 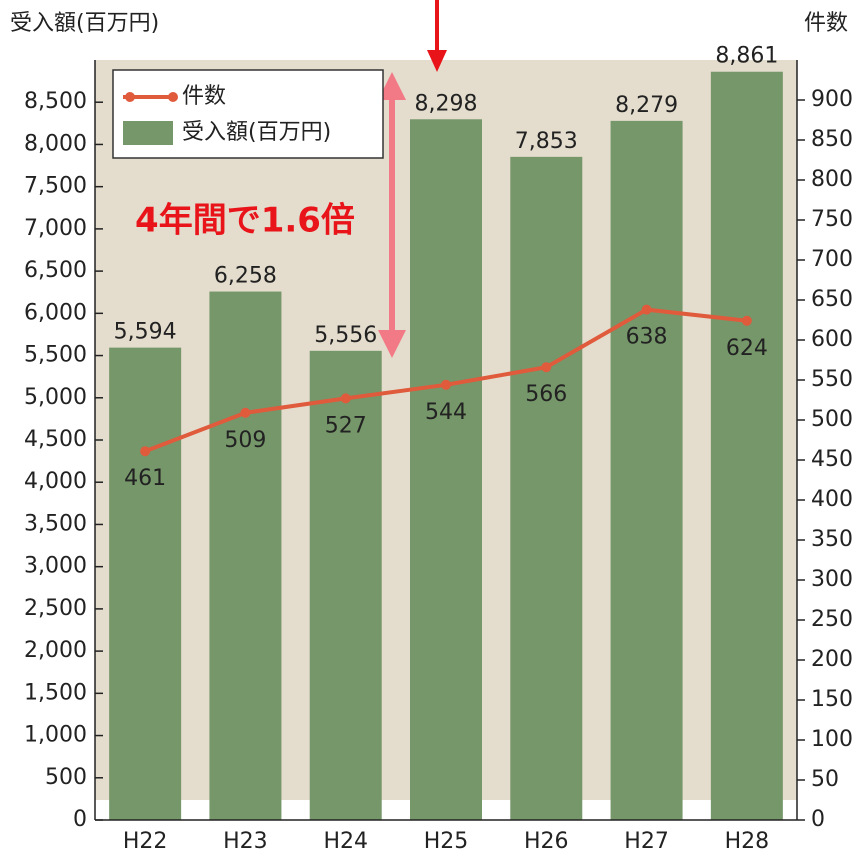 I want to click on y-tick-label: 5,500, so click(x=55, y=355).